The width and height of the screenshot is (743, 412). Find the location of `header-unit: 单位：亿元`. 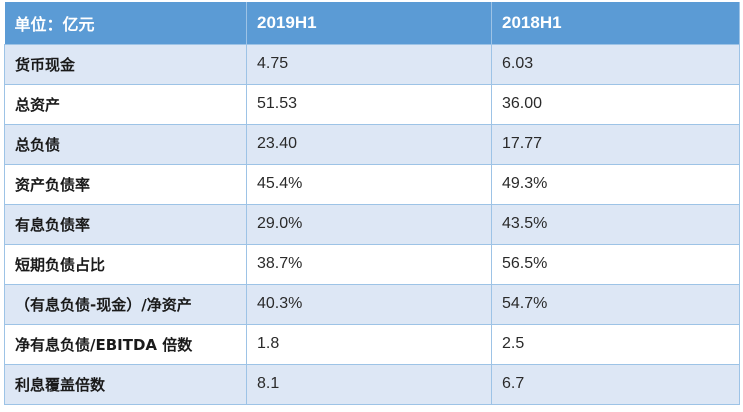

header-unit: 单位：亿元 is located at coordinates (125, 23).